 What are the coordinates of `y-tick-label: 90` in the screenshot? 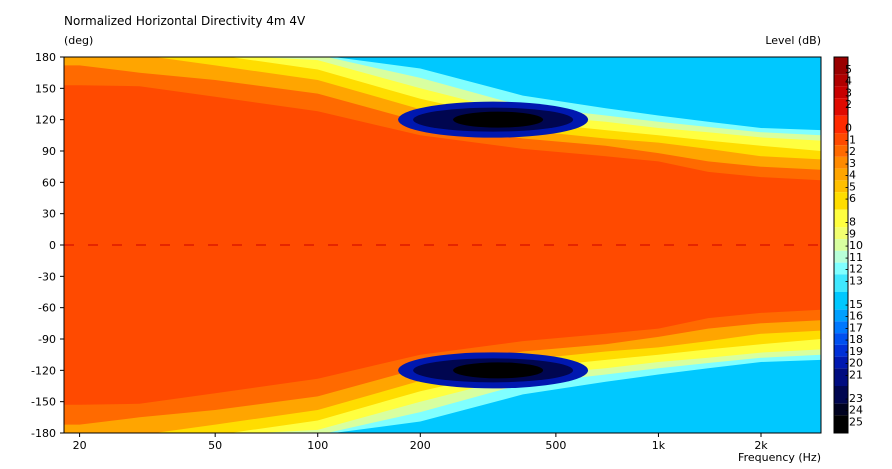 It's located at (49, 151).